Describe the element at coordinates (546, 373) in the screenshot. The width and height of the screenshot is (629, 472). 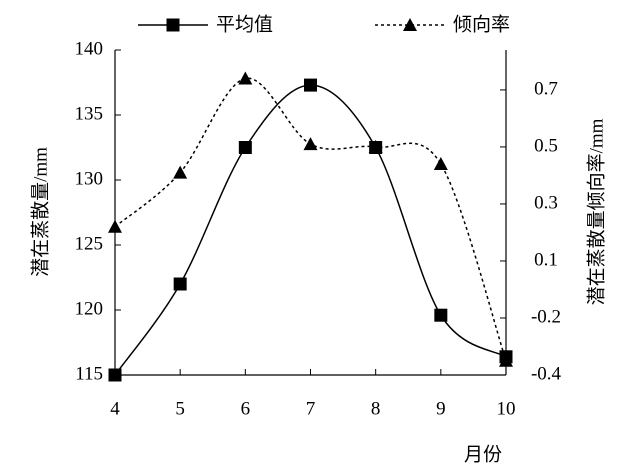
I see `y2-tick-label: -0.4` at that location.